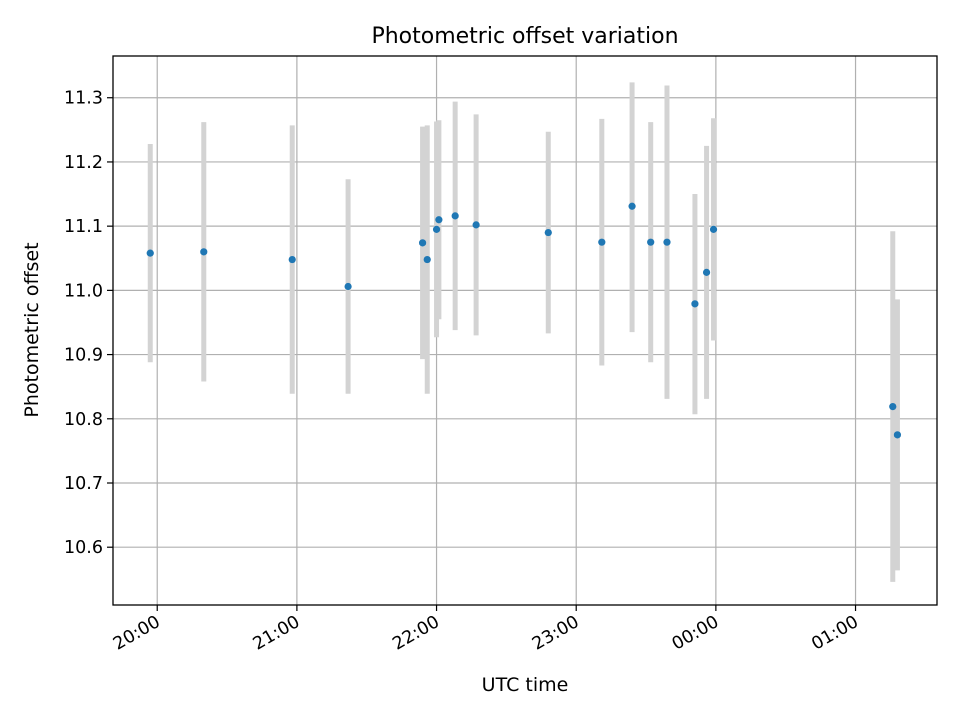  I want to click on x-tick-label-4: 00:00, so click(696, 633).